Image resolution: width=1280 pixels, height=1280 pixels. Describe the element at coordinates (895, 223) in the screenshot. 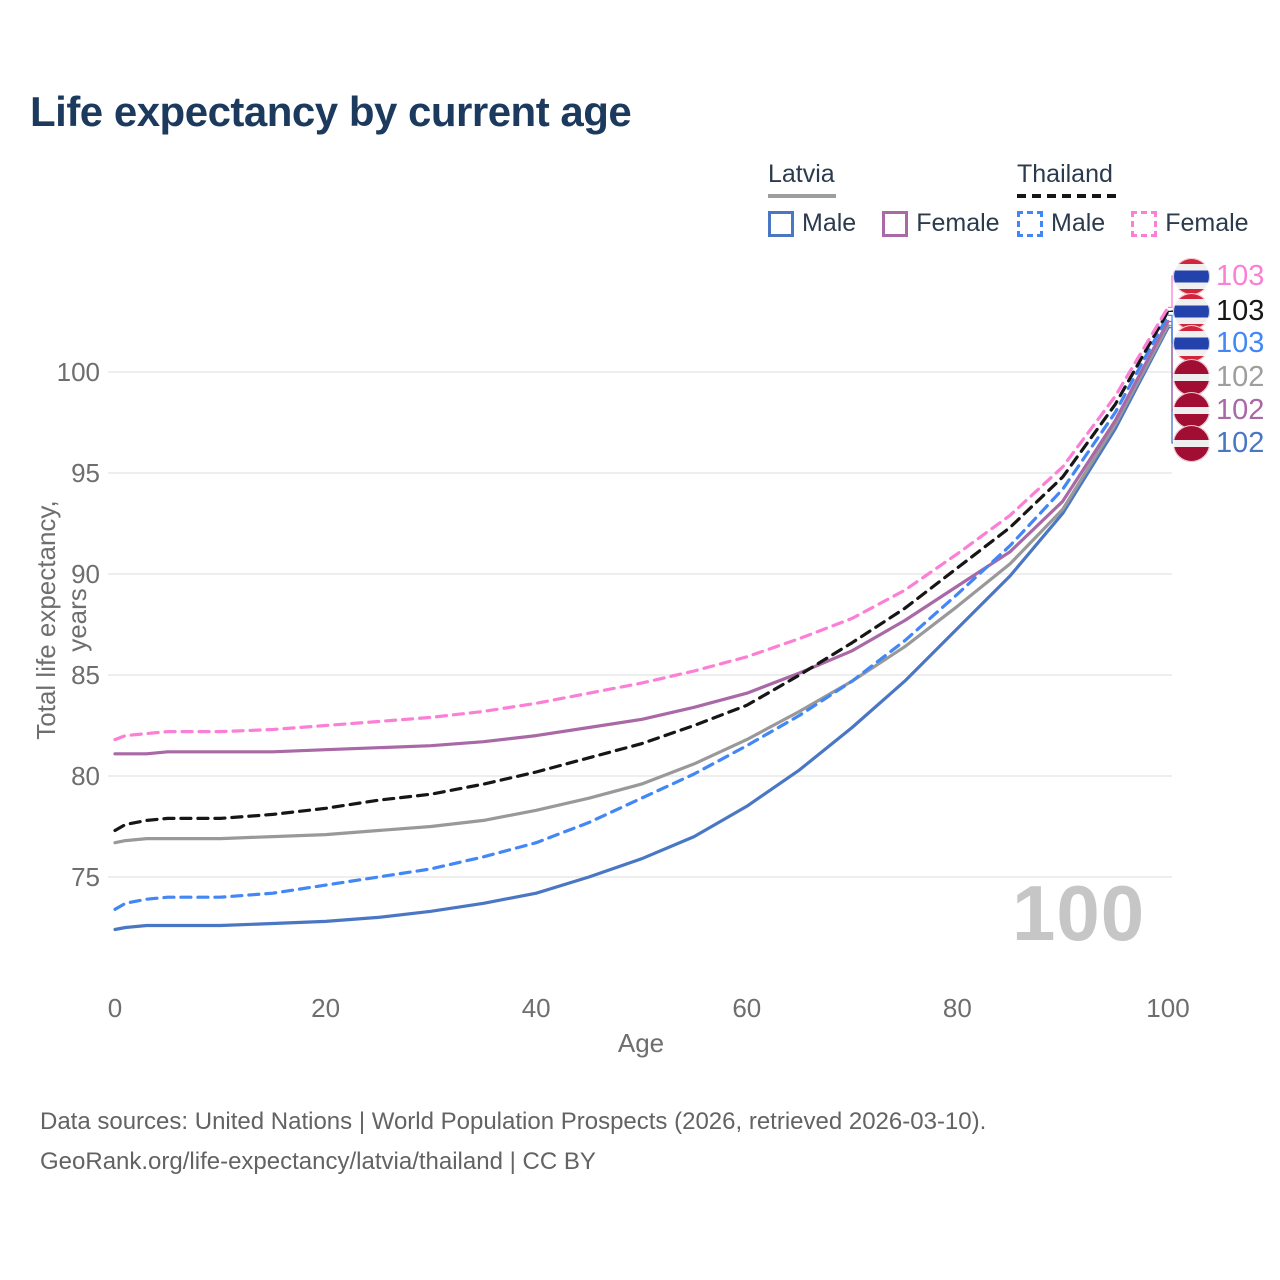

I see `latvia-female-swatch-icon` at that location.